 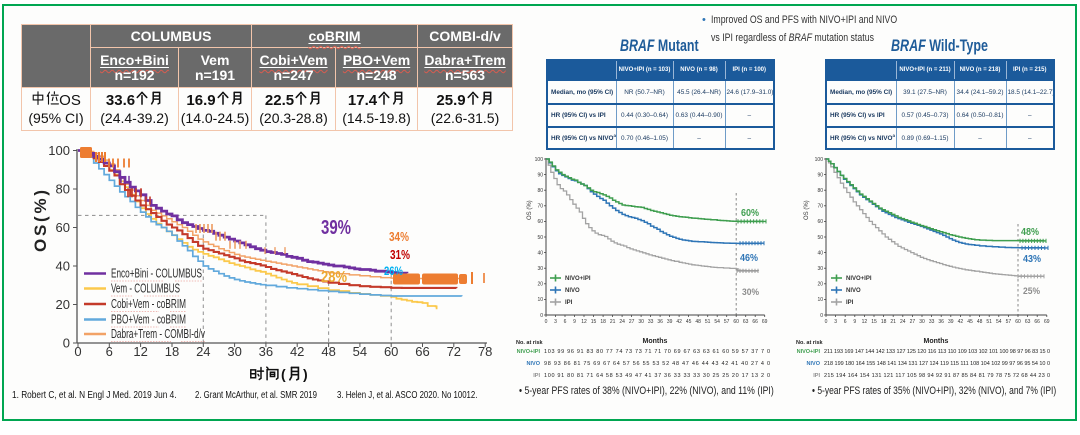 I want to click on svg-text: Cobi+Vem - coBRIM, so click(x=148, y=304).